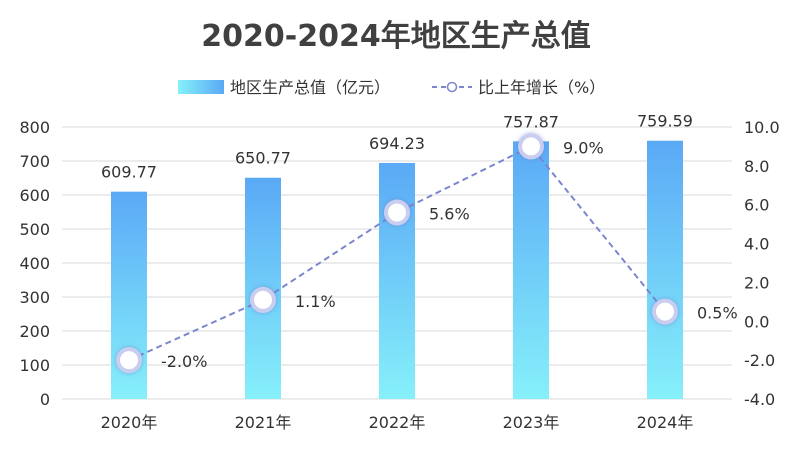 This screenshot has width=792, height=464. I want to click on y-right-tick-label: 4.0, so click(756, 244).